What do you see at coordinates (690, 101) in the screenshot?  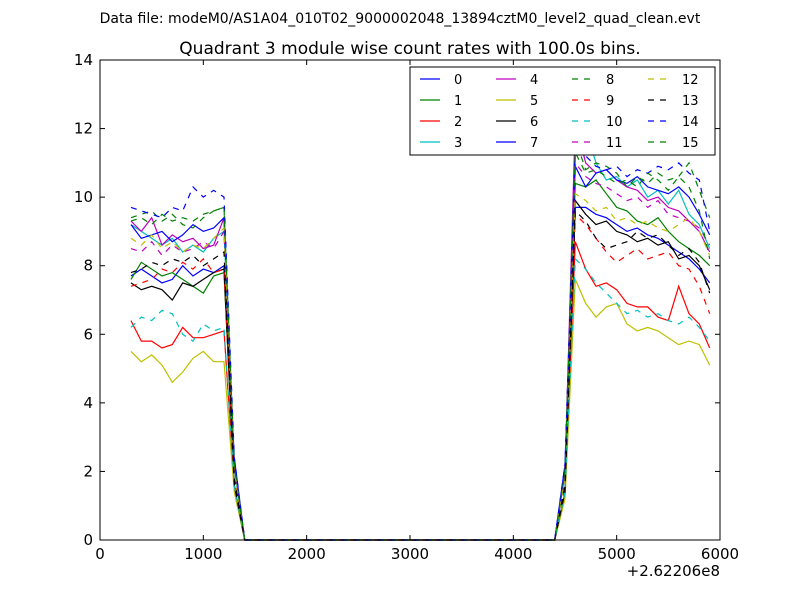 I see `legend-label-13: 13` at bounding box center [690, 101].